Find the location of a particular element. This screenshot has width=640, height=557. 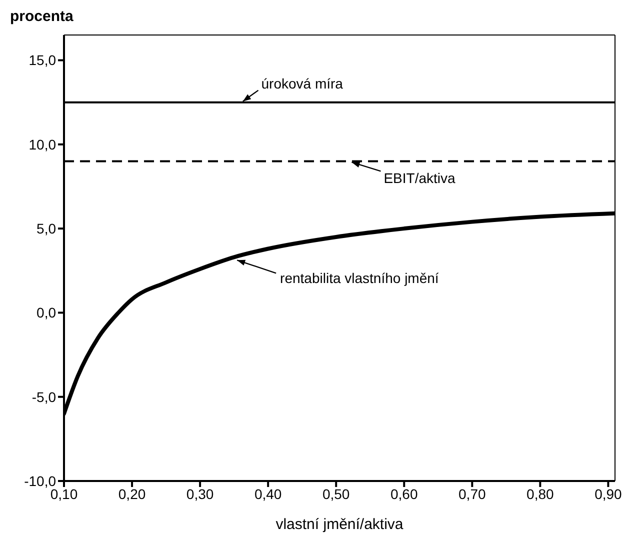

series-label: rentabilita vlastního jmění is located at coordinates (359, 278).